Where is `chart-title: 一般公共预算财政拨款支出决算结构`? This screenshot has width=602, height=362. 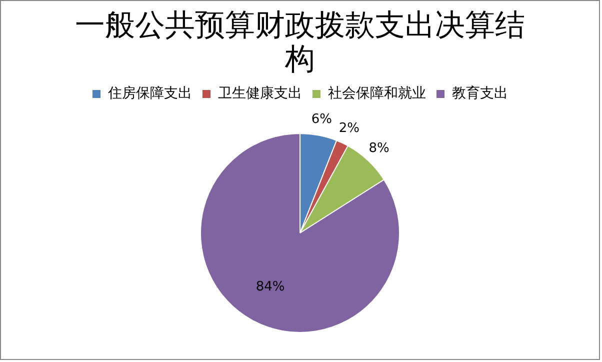 chart-title: 一般公共预算财政拨款支出决算结构 is located at coordinates (300, 42).